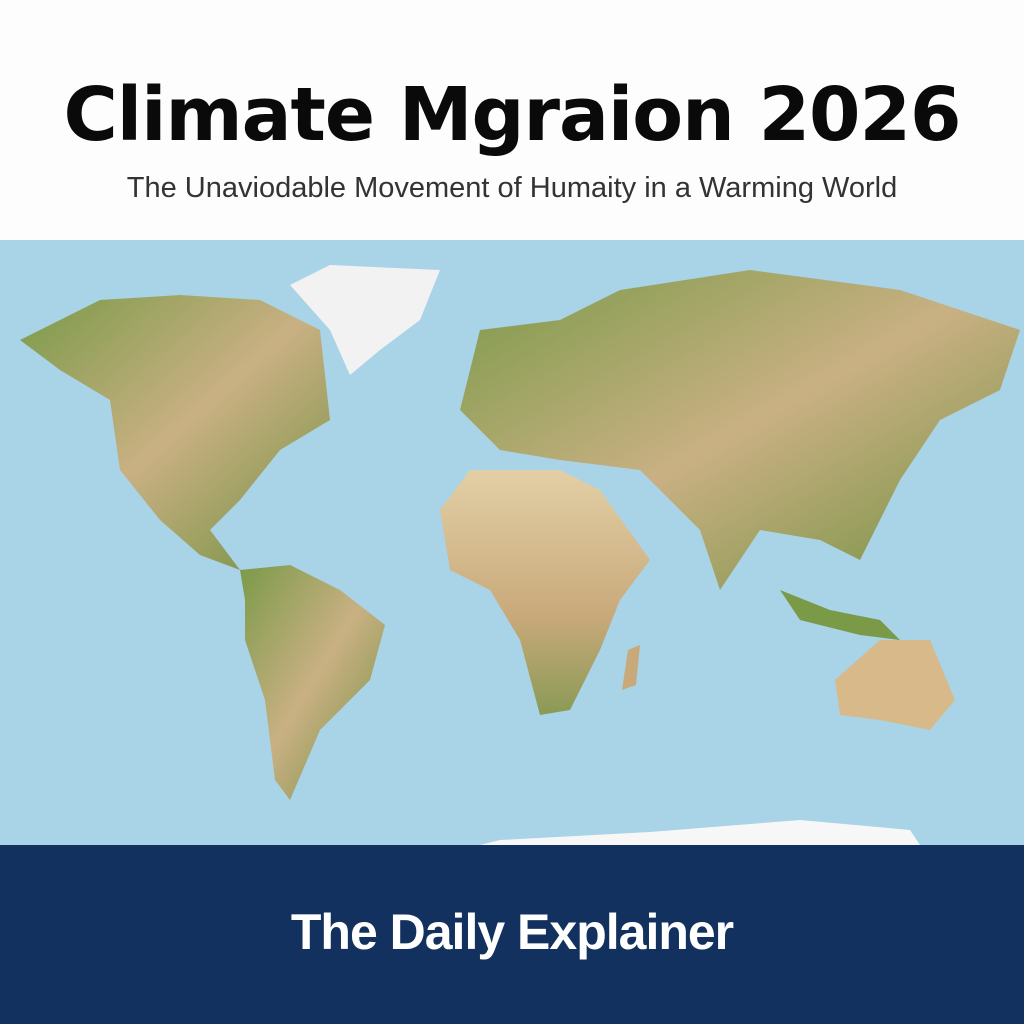 This screenshot has height=1024, width=1024. What do you see at coordinates (840, 615) in the screenshot?
I see `indonesia` at bounding box center [840, 615].